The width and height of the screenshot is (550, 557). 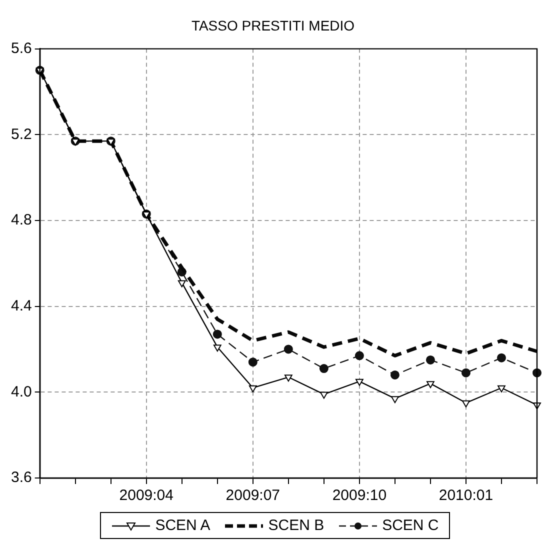 What do you see at coordinates (359, 495) in the screenshot?
I see `x-tick-label: 2009:10` at bounding box center [359, 495].